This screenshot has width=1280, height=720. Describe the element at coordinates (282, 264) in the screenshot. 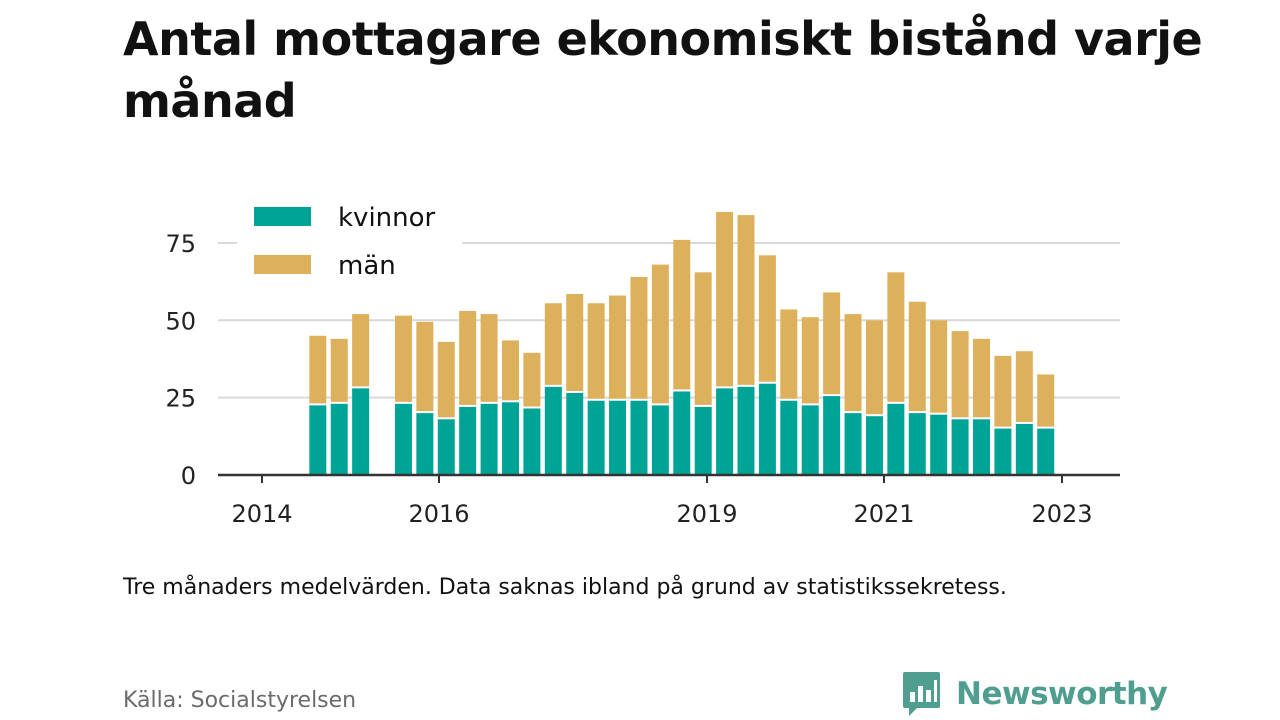

I see `legend-swatch-man` at that location.